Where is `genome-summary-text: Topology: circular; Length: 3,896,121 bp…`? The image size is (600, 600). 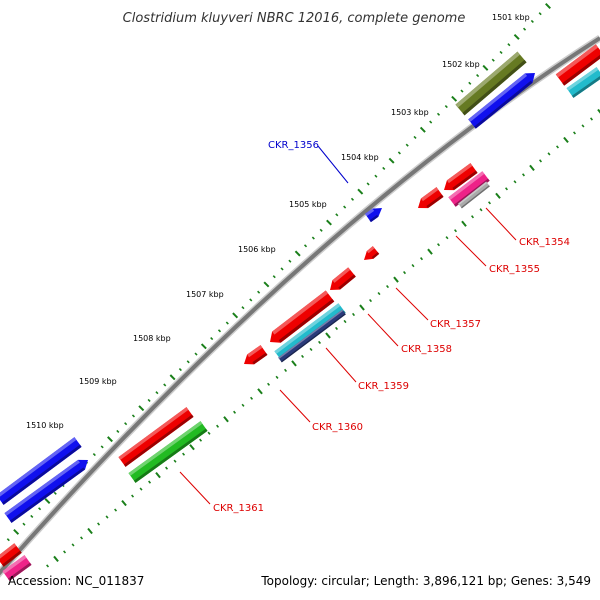
genome-summary-text: Topology: circular; Length: 3,896,121 bp… is located at coordinates (426, 581).